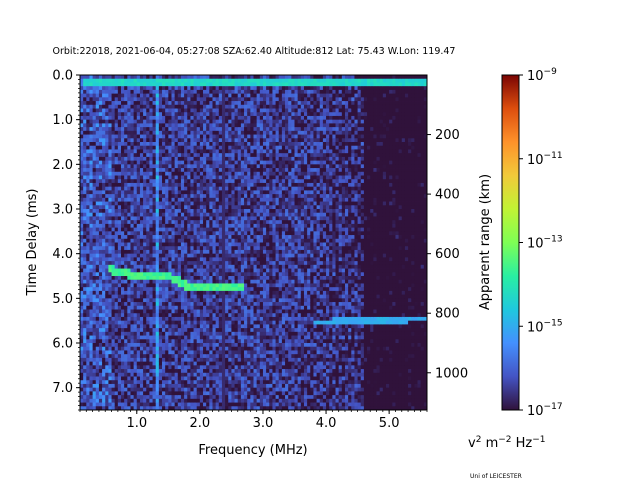 The height and width of the screenshot is (480, 640). What do you see at coordinates (545, 159) in the screenshot?
I see `colorbar-tick-label: 10−11` at bounding box center [545, 159].